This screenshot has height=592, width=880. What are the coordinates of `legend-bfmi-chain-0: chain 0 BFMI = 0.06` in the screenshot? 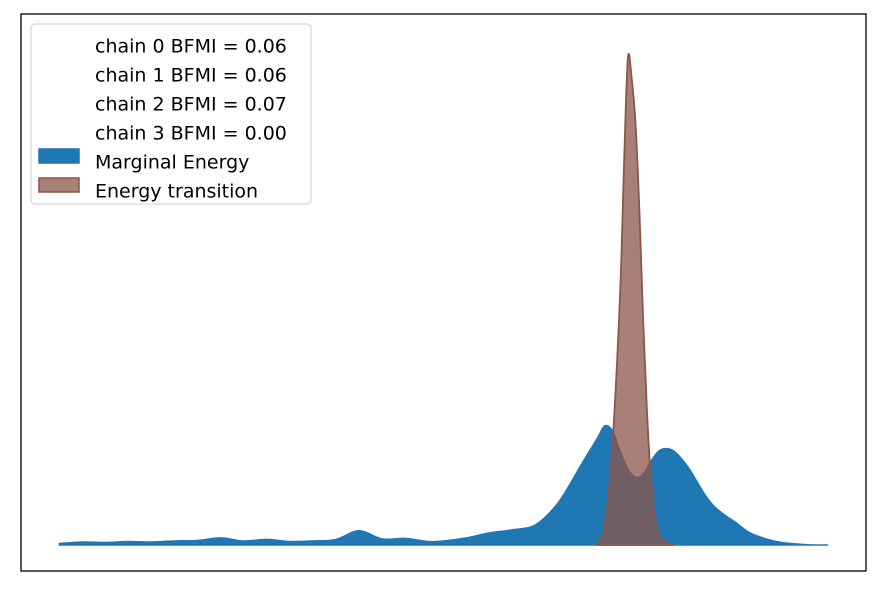 It's located at (191, 47).